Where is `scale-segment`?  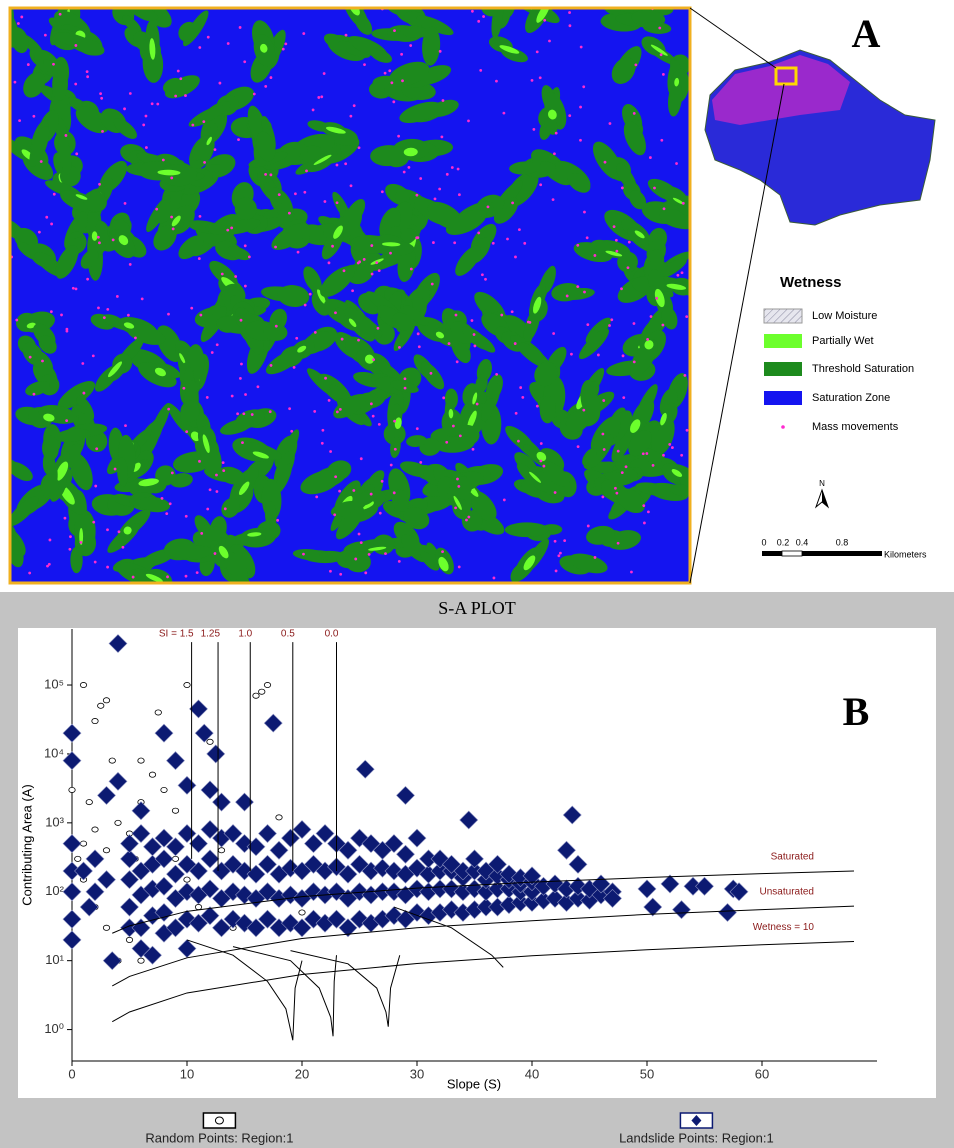 scale-segment is located at coordinates (822, 553).